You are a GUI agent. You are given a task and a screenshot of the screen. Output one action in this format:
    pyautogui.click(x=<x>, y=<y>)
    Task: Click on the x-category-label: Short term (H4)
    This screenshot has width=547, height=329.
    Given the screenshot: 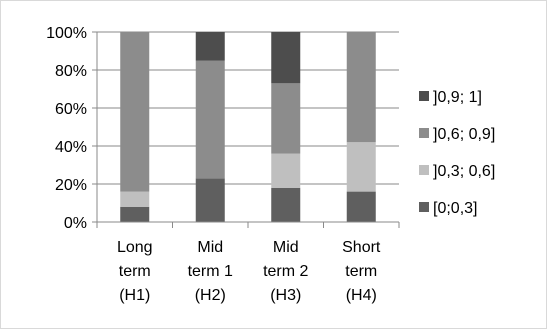 What is the action you would take?
    pyautogui.click(x=361, y=271)
    